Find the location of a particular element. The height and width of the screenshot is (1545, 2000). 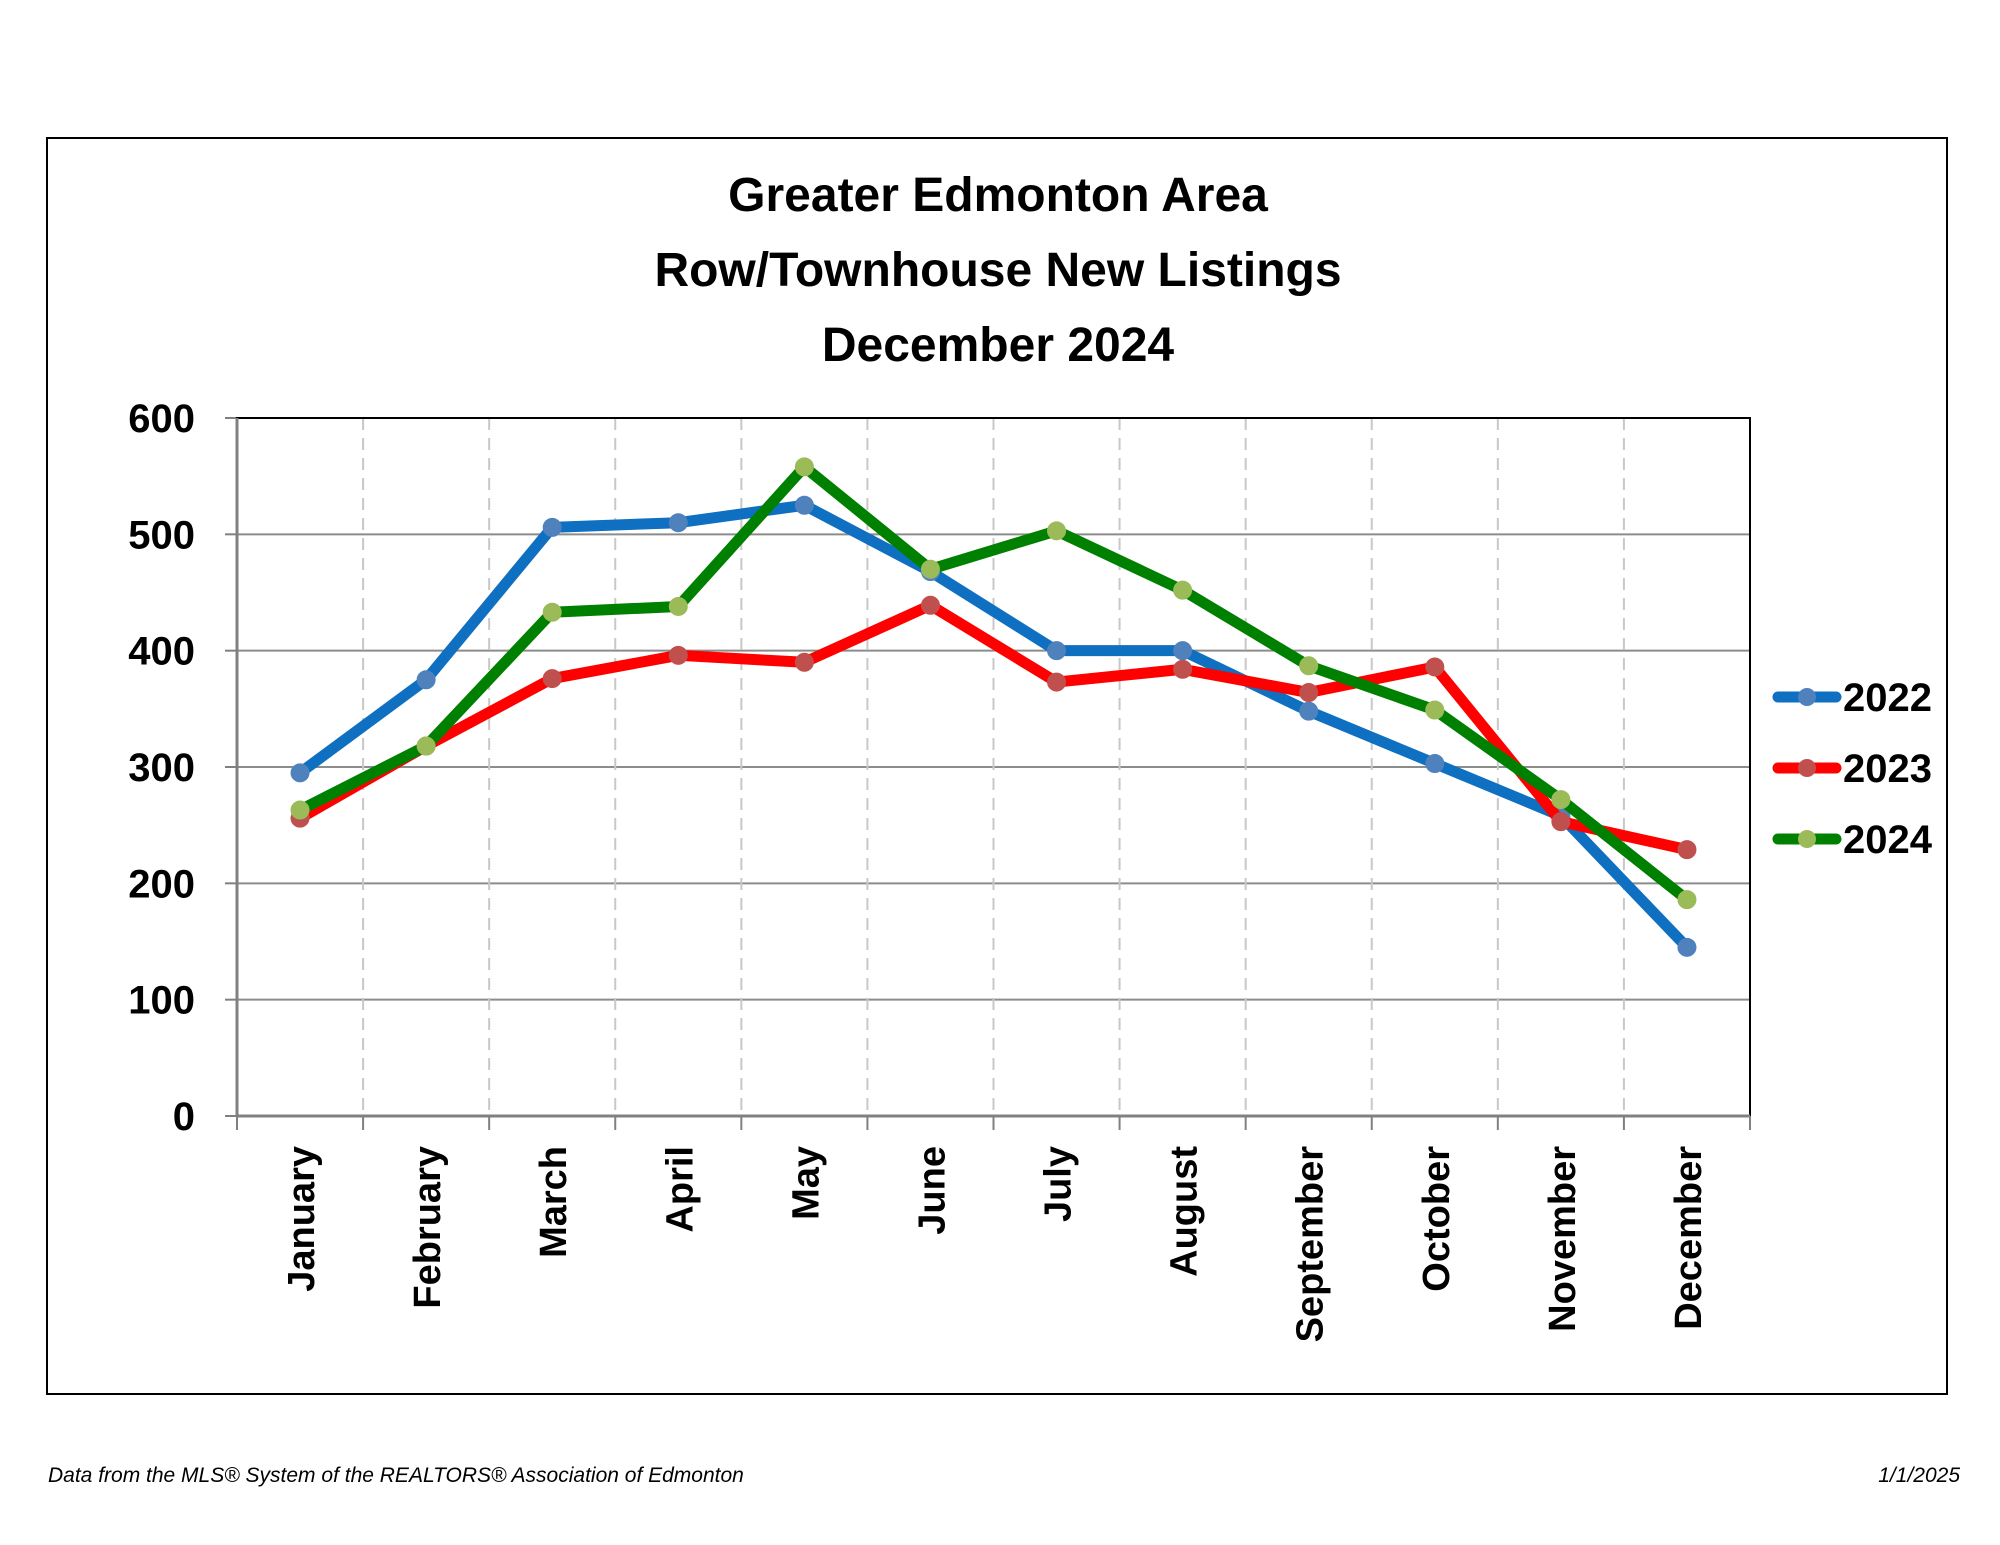

y-tick-label: 0 is located at coordinates (184, 1117).